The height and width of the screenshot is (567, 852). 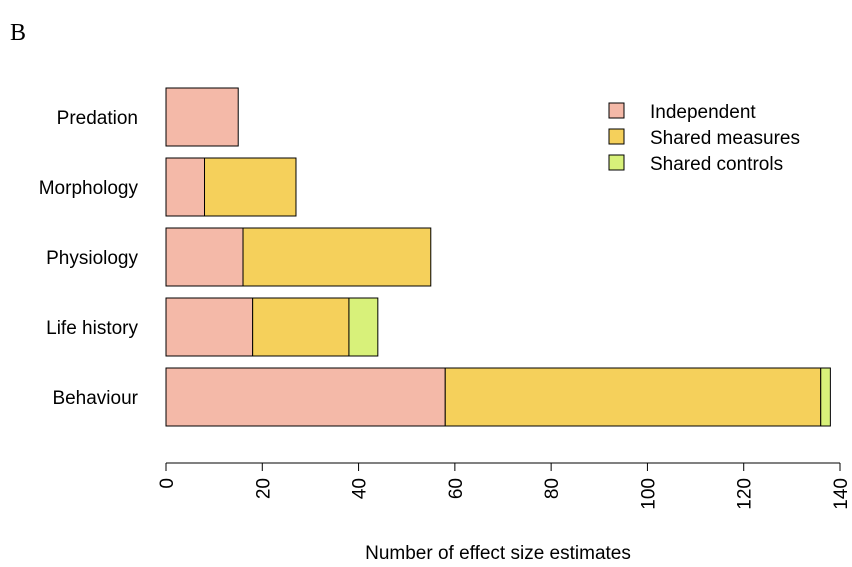 I want to click on x-tick-label: 140, so click(x=841, y=494).